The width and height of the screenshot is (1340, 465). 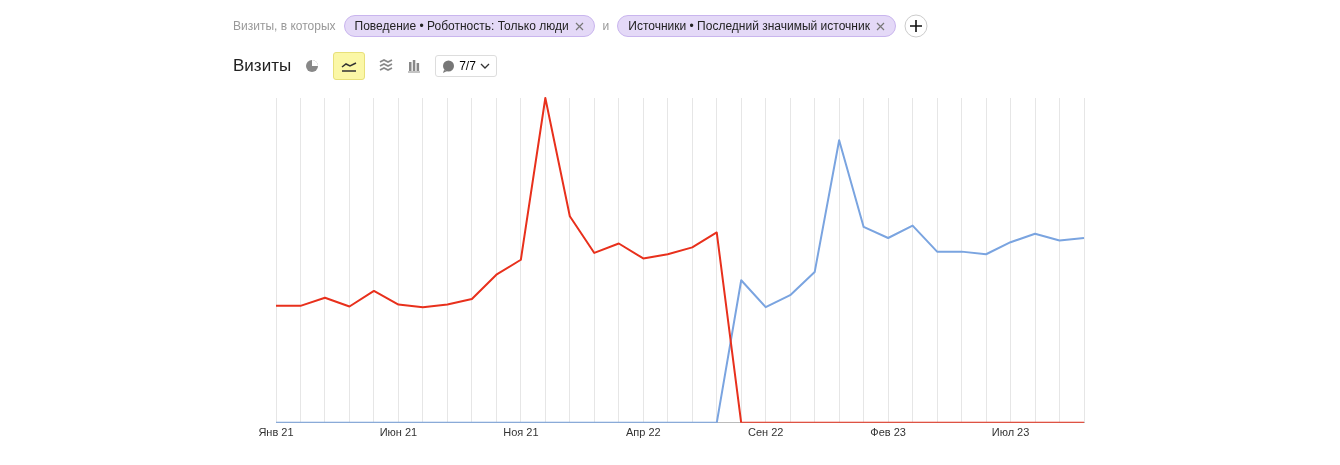 What do you see at coordinates (398, 432) in the screenshot?
I see `x-tick-label: Июн 21` at bounding box center [398, 432].